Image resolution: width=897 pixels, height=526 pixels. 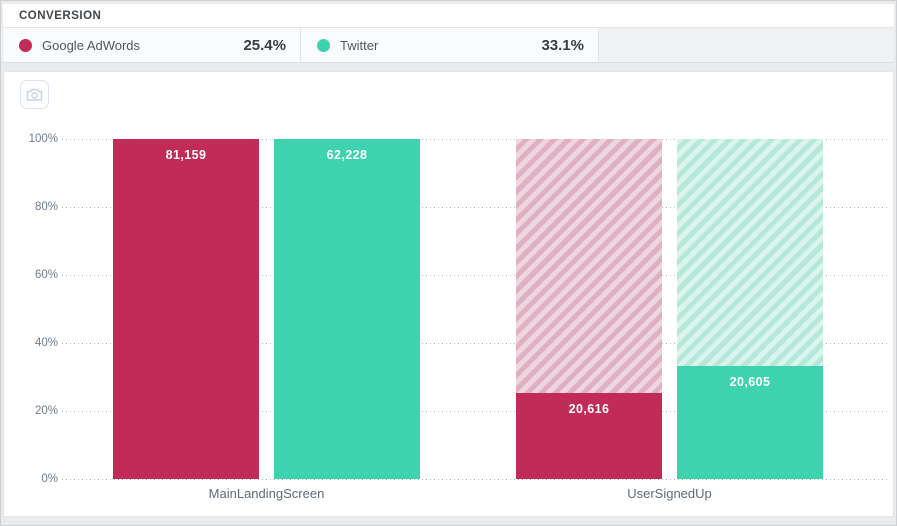 I want to click on bar-value-label: 20,605, so click(x=750, y=382).